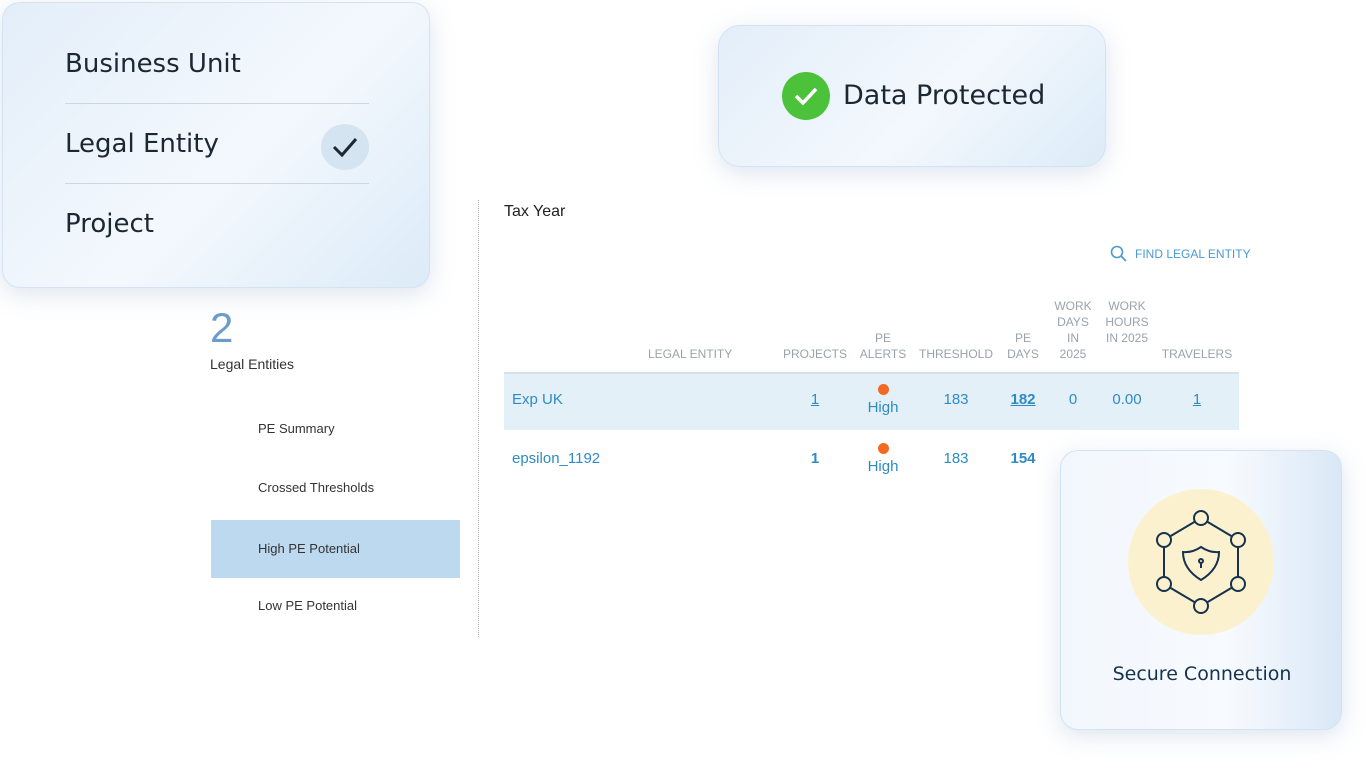 Image resolution: width=1366 pixels, height=776 pixels. I want to click on col-travelers: TRAVELERS, so click(1197, 354).